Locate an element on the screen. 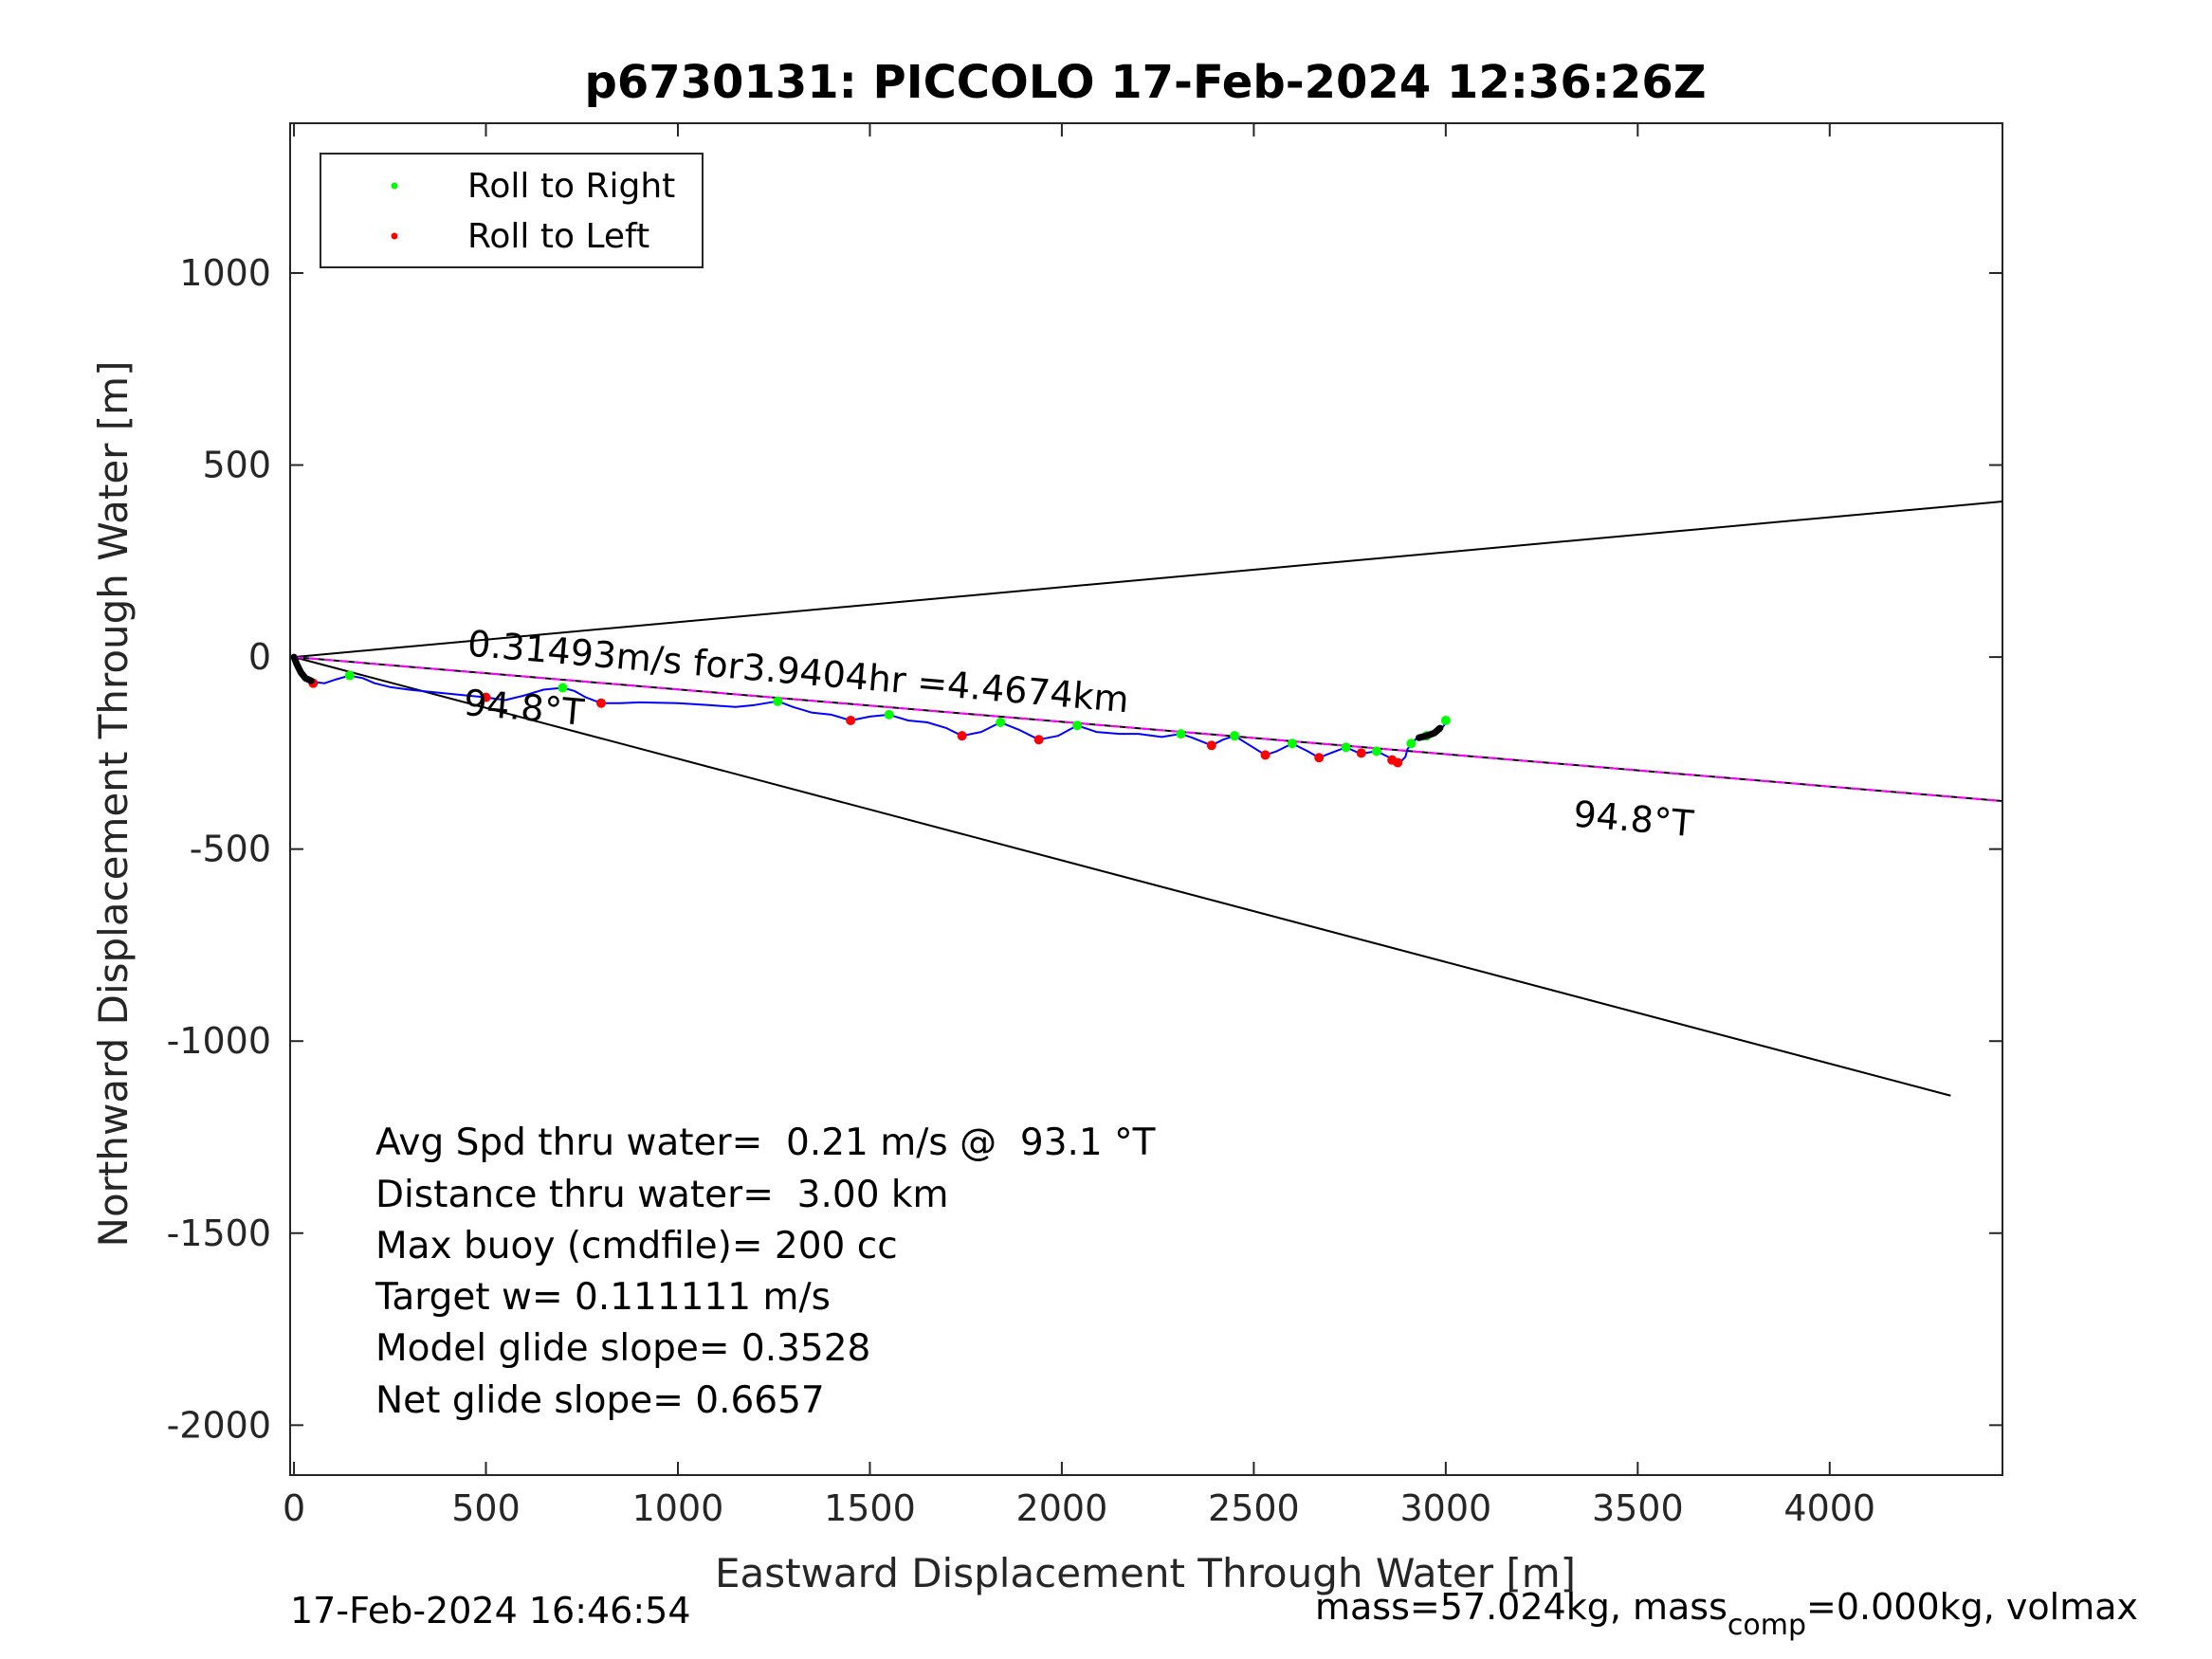 Image resolution: width=2212 pixels, height=1659 pixels. x-tick-label: 500 is located at coordinates (486, 1508).